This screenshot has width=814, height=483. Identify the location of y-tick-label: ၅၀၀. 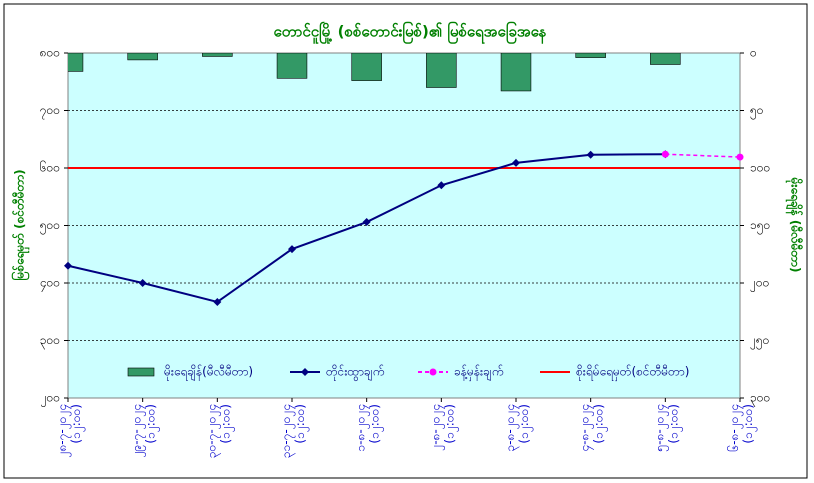
(50, 226).